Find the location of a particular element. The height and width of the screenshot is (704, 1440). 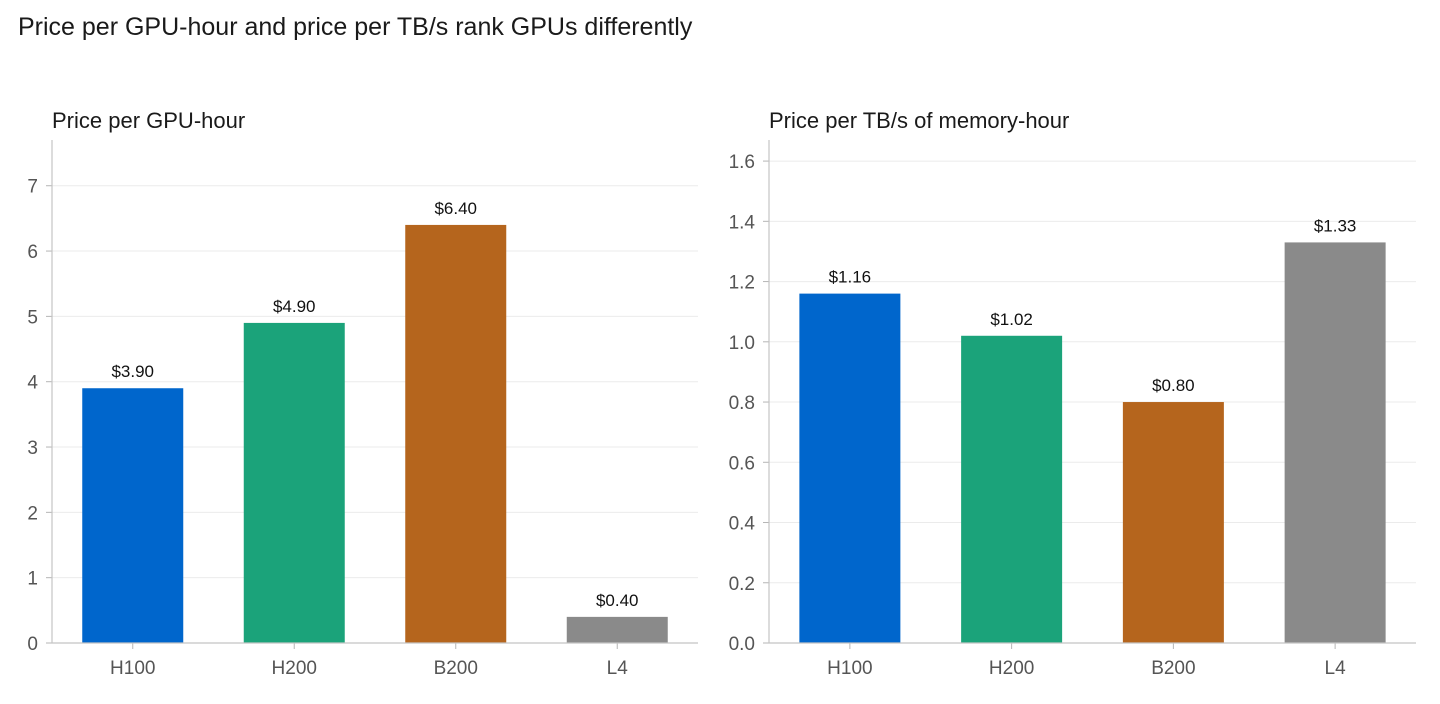

panel-title-tbs-hour: Price per TB/s of memory-hour is located at coordinates (919, 120).